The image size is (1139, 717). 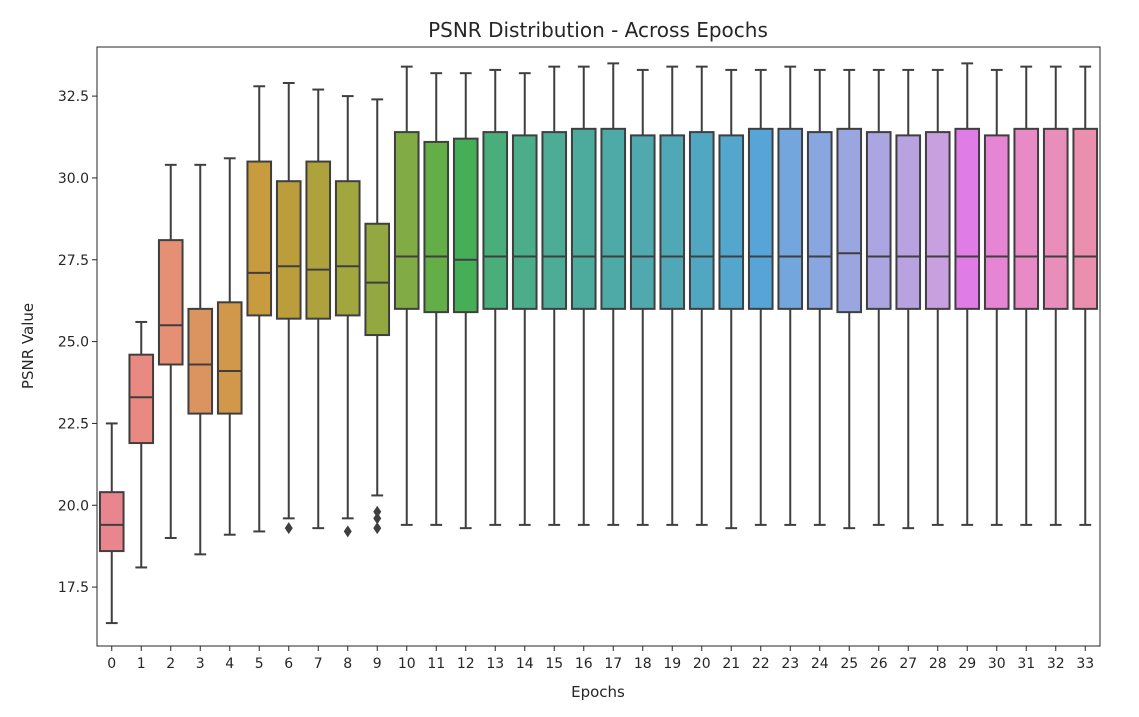 I want to click on x-tick-label: 29, so click(x=967, y=664).